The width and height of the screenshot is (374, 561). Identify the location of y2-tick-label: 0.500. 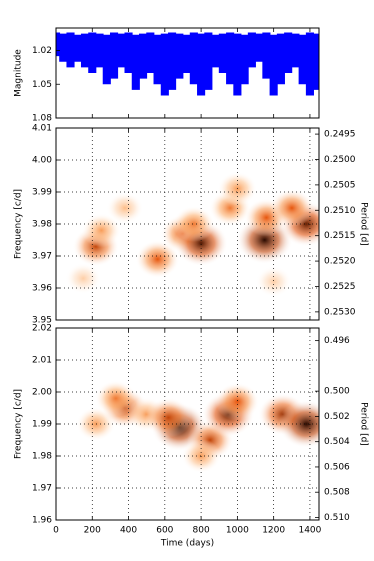
(337, 392).